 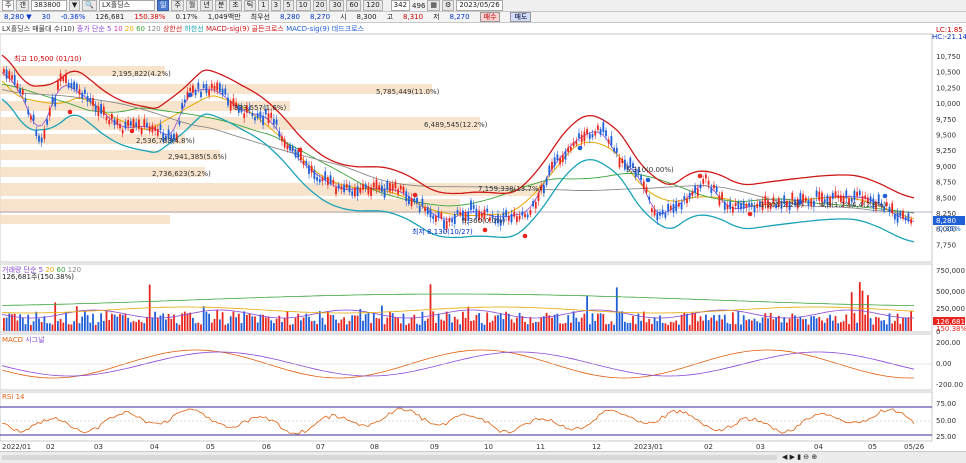 What do you see at coordinates (337, 5) in the screenshot?
I see `interval-30-button: 30` at bounding box center [337, 5].